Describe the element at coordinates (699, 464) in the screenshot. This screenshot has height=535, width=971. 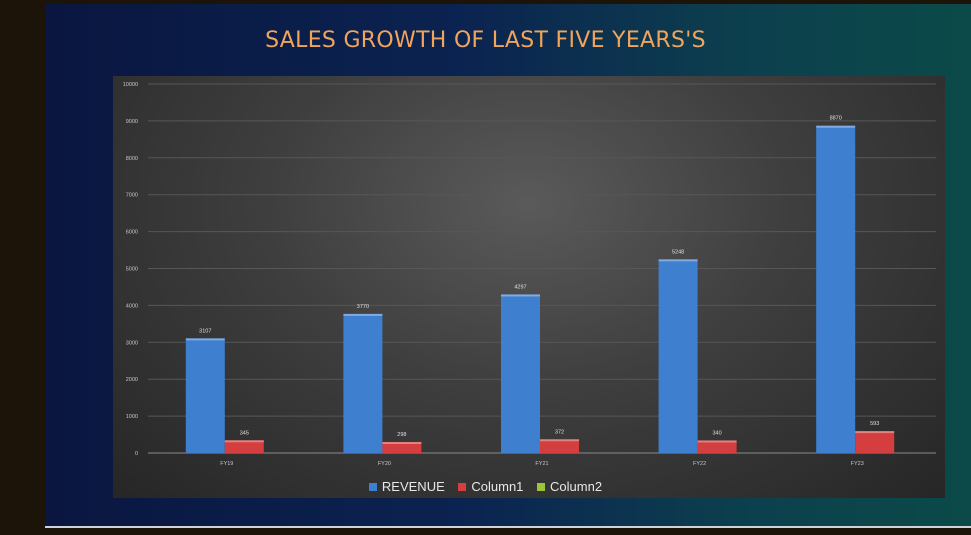
I see `x-tick-label: FY22` at that location.